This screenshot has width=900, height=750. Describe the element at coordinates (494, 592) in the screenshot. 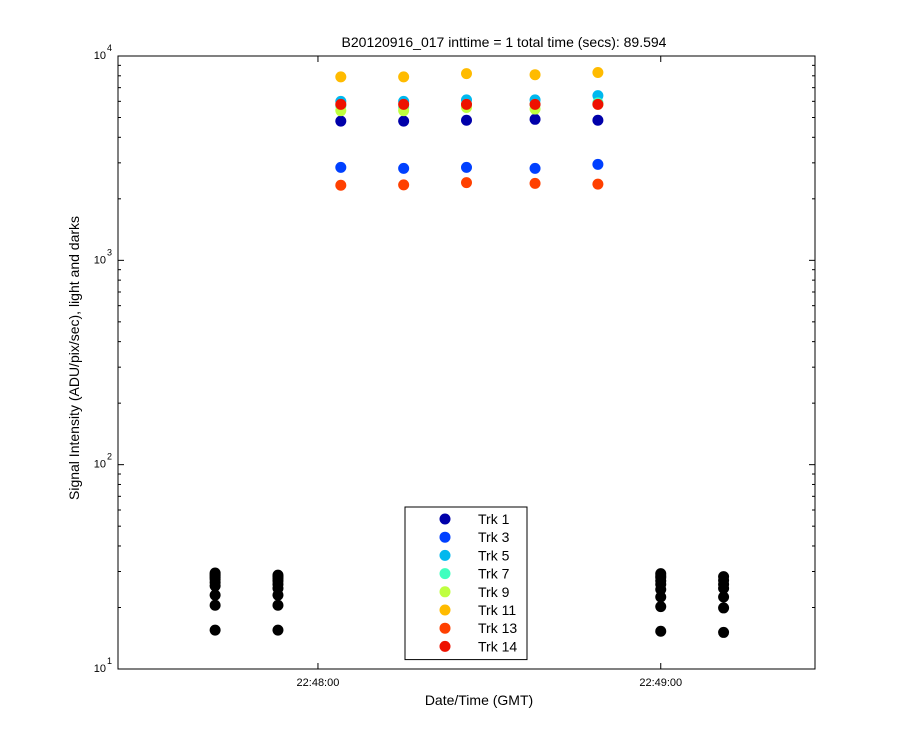

I see `legend-label: Trk 9` at that location.